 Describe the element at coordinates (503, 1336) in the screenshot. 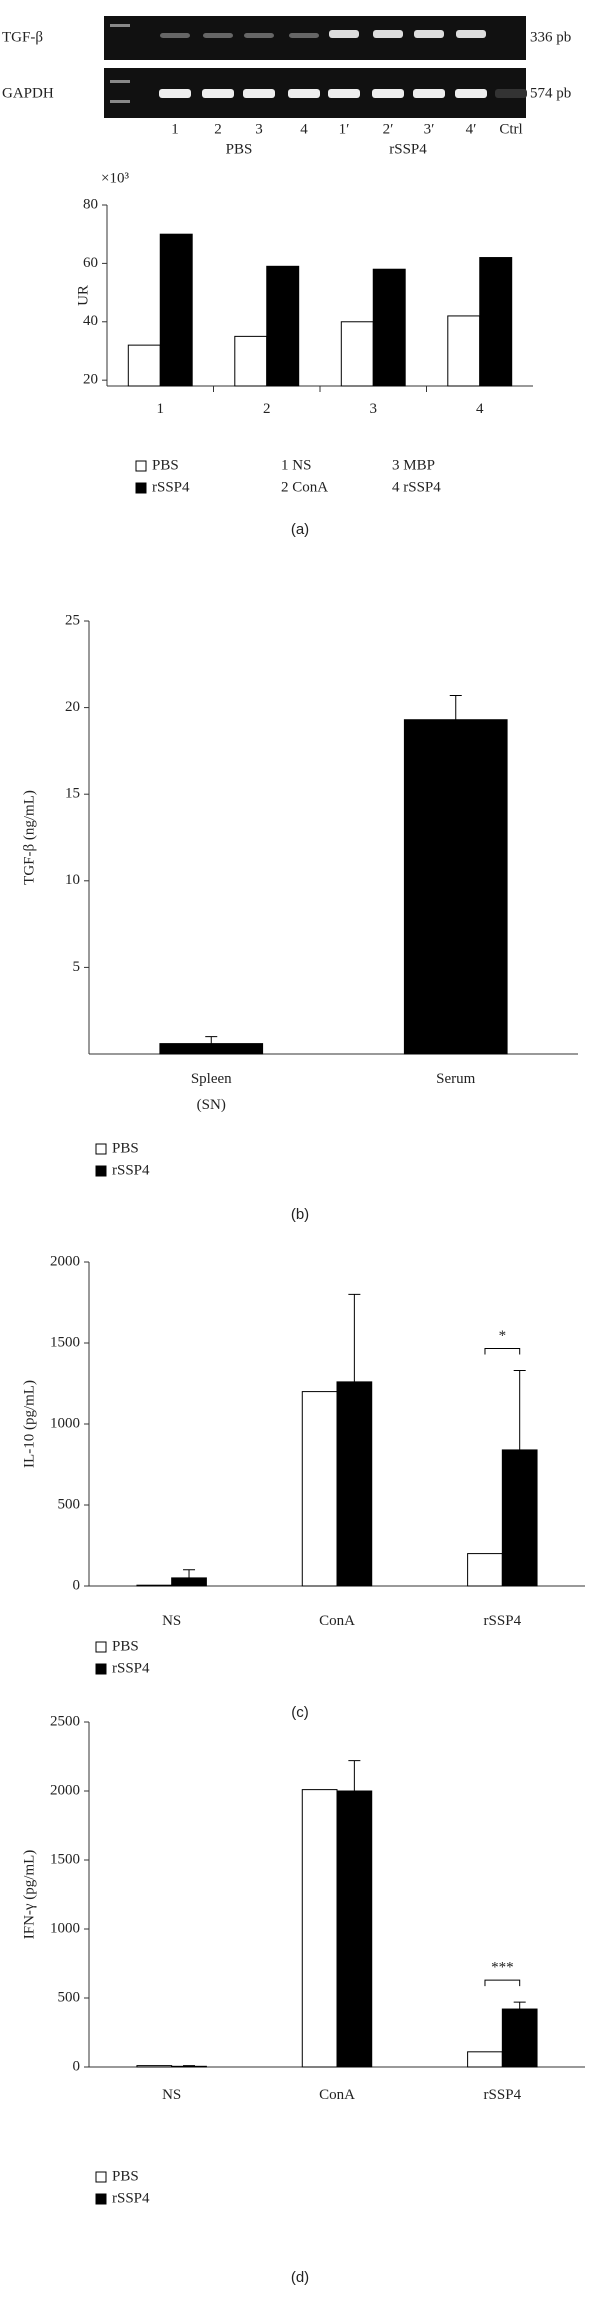

I see `significance-label: *` at that location.